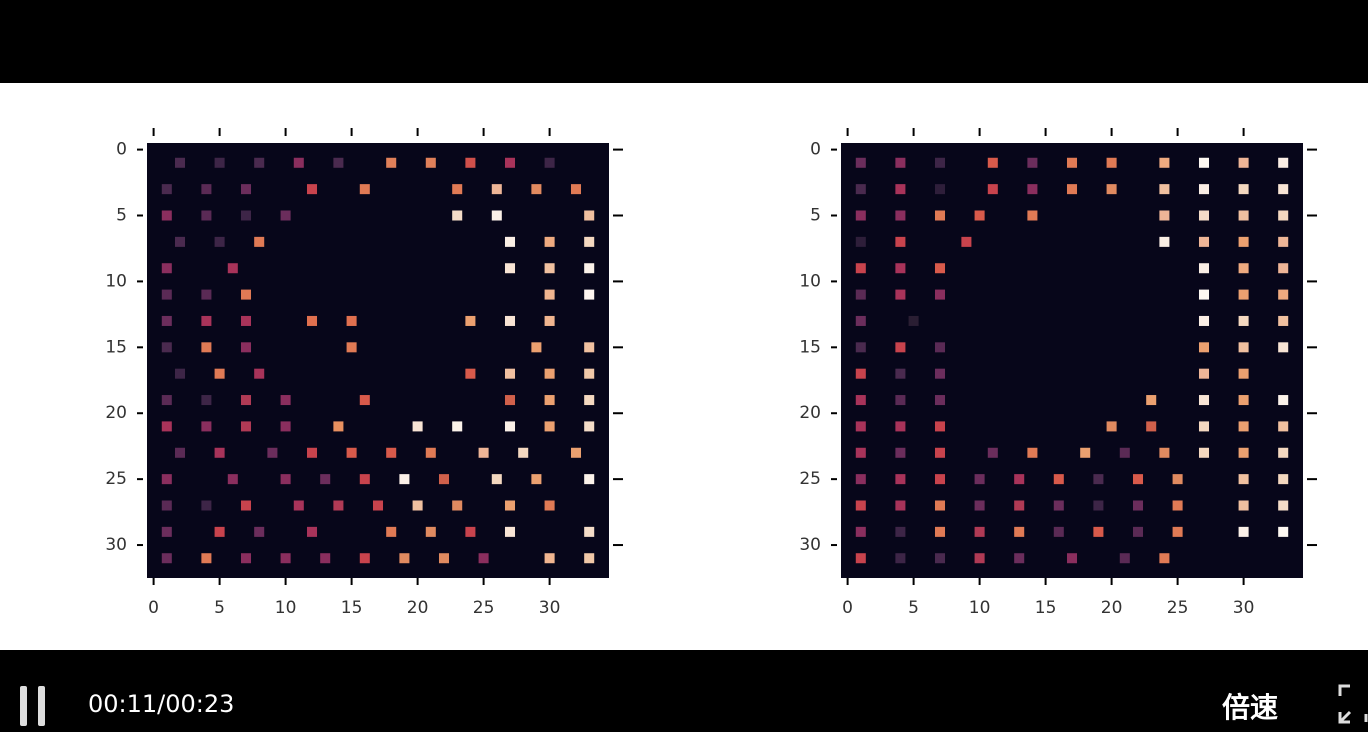 The width and height of the screenshot is (1368, 732). I want to click on x-tick-label: 10, so click(286, 608).